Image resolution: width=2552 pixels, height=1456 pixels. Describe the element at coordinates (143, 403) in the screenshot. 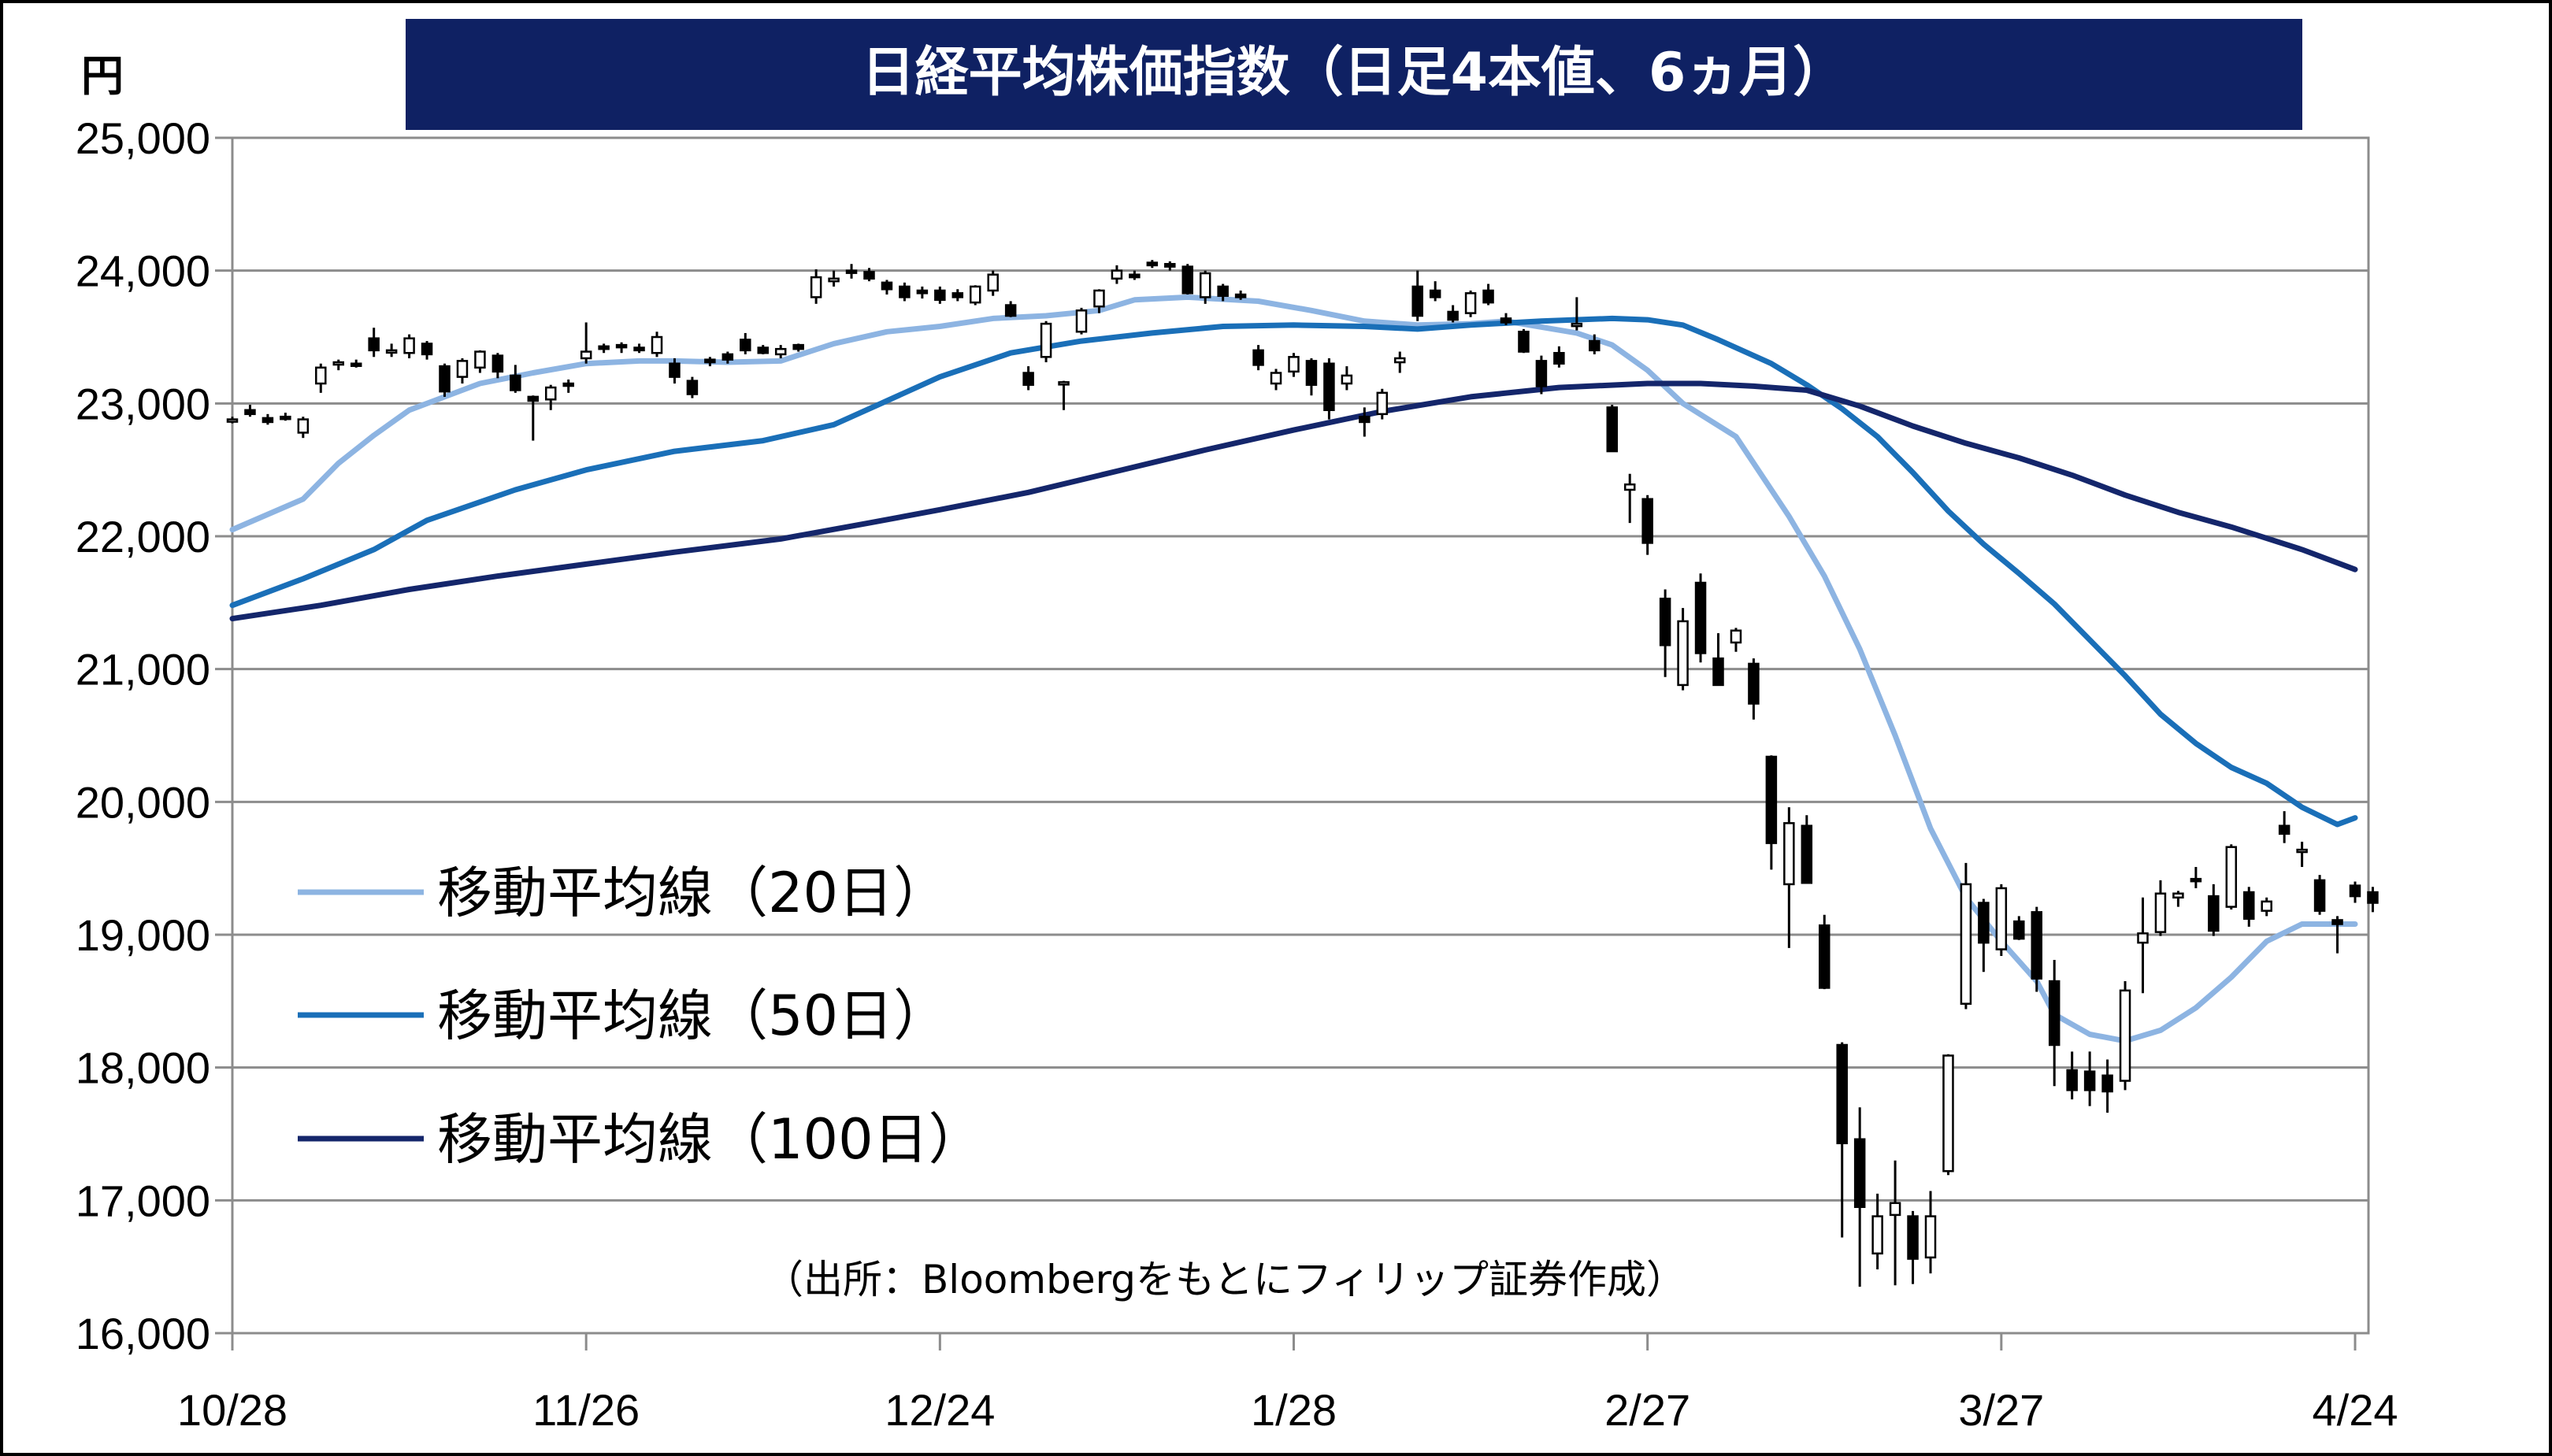

I see `y-tick-label: 23,000` at that location.